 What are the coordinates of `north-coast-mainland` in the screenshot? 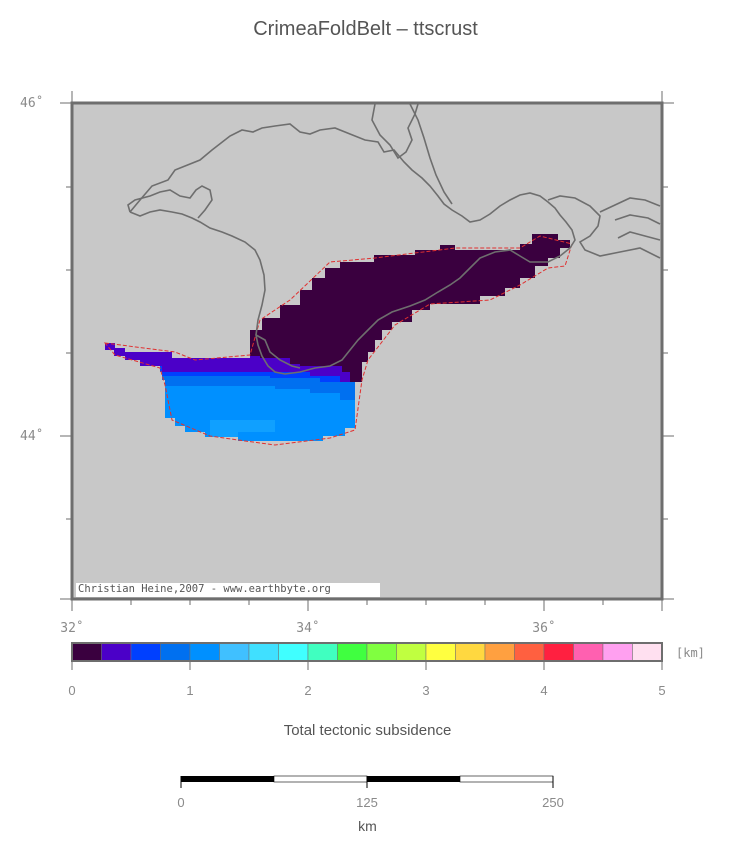 It's located at (395, 131).